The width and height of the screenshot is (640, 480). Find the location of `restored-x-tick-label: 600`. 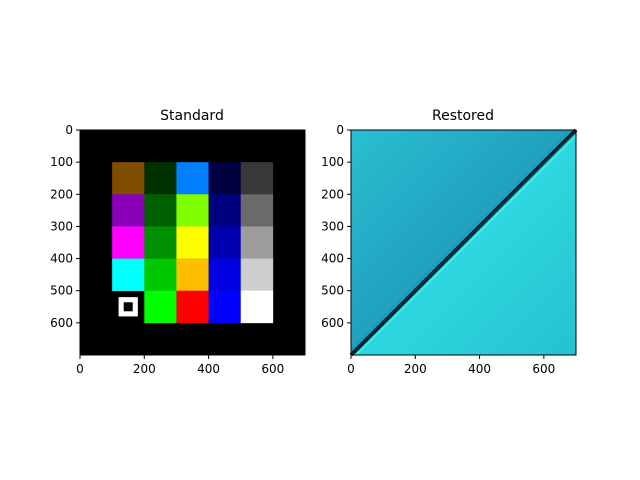

restored-x-tick-label: 600 is located at coordinates (543, 369).